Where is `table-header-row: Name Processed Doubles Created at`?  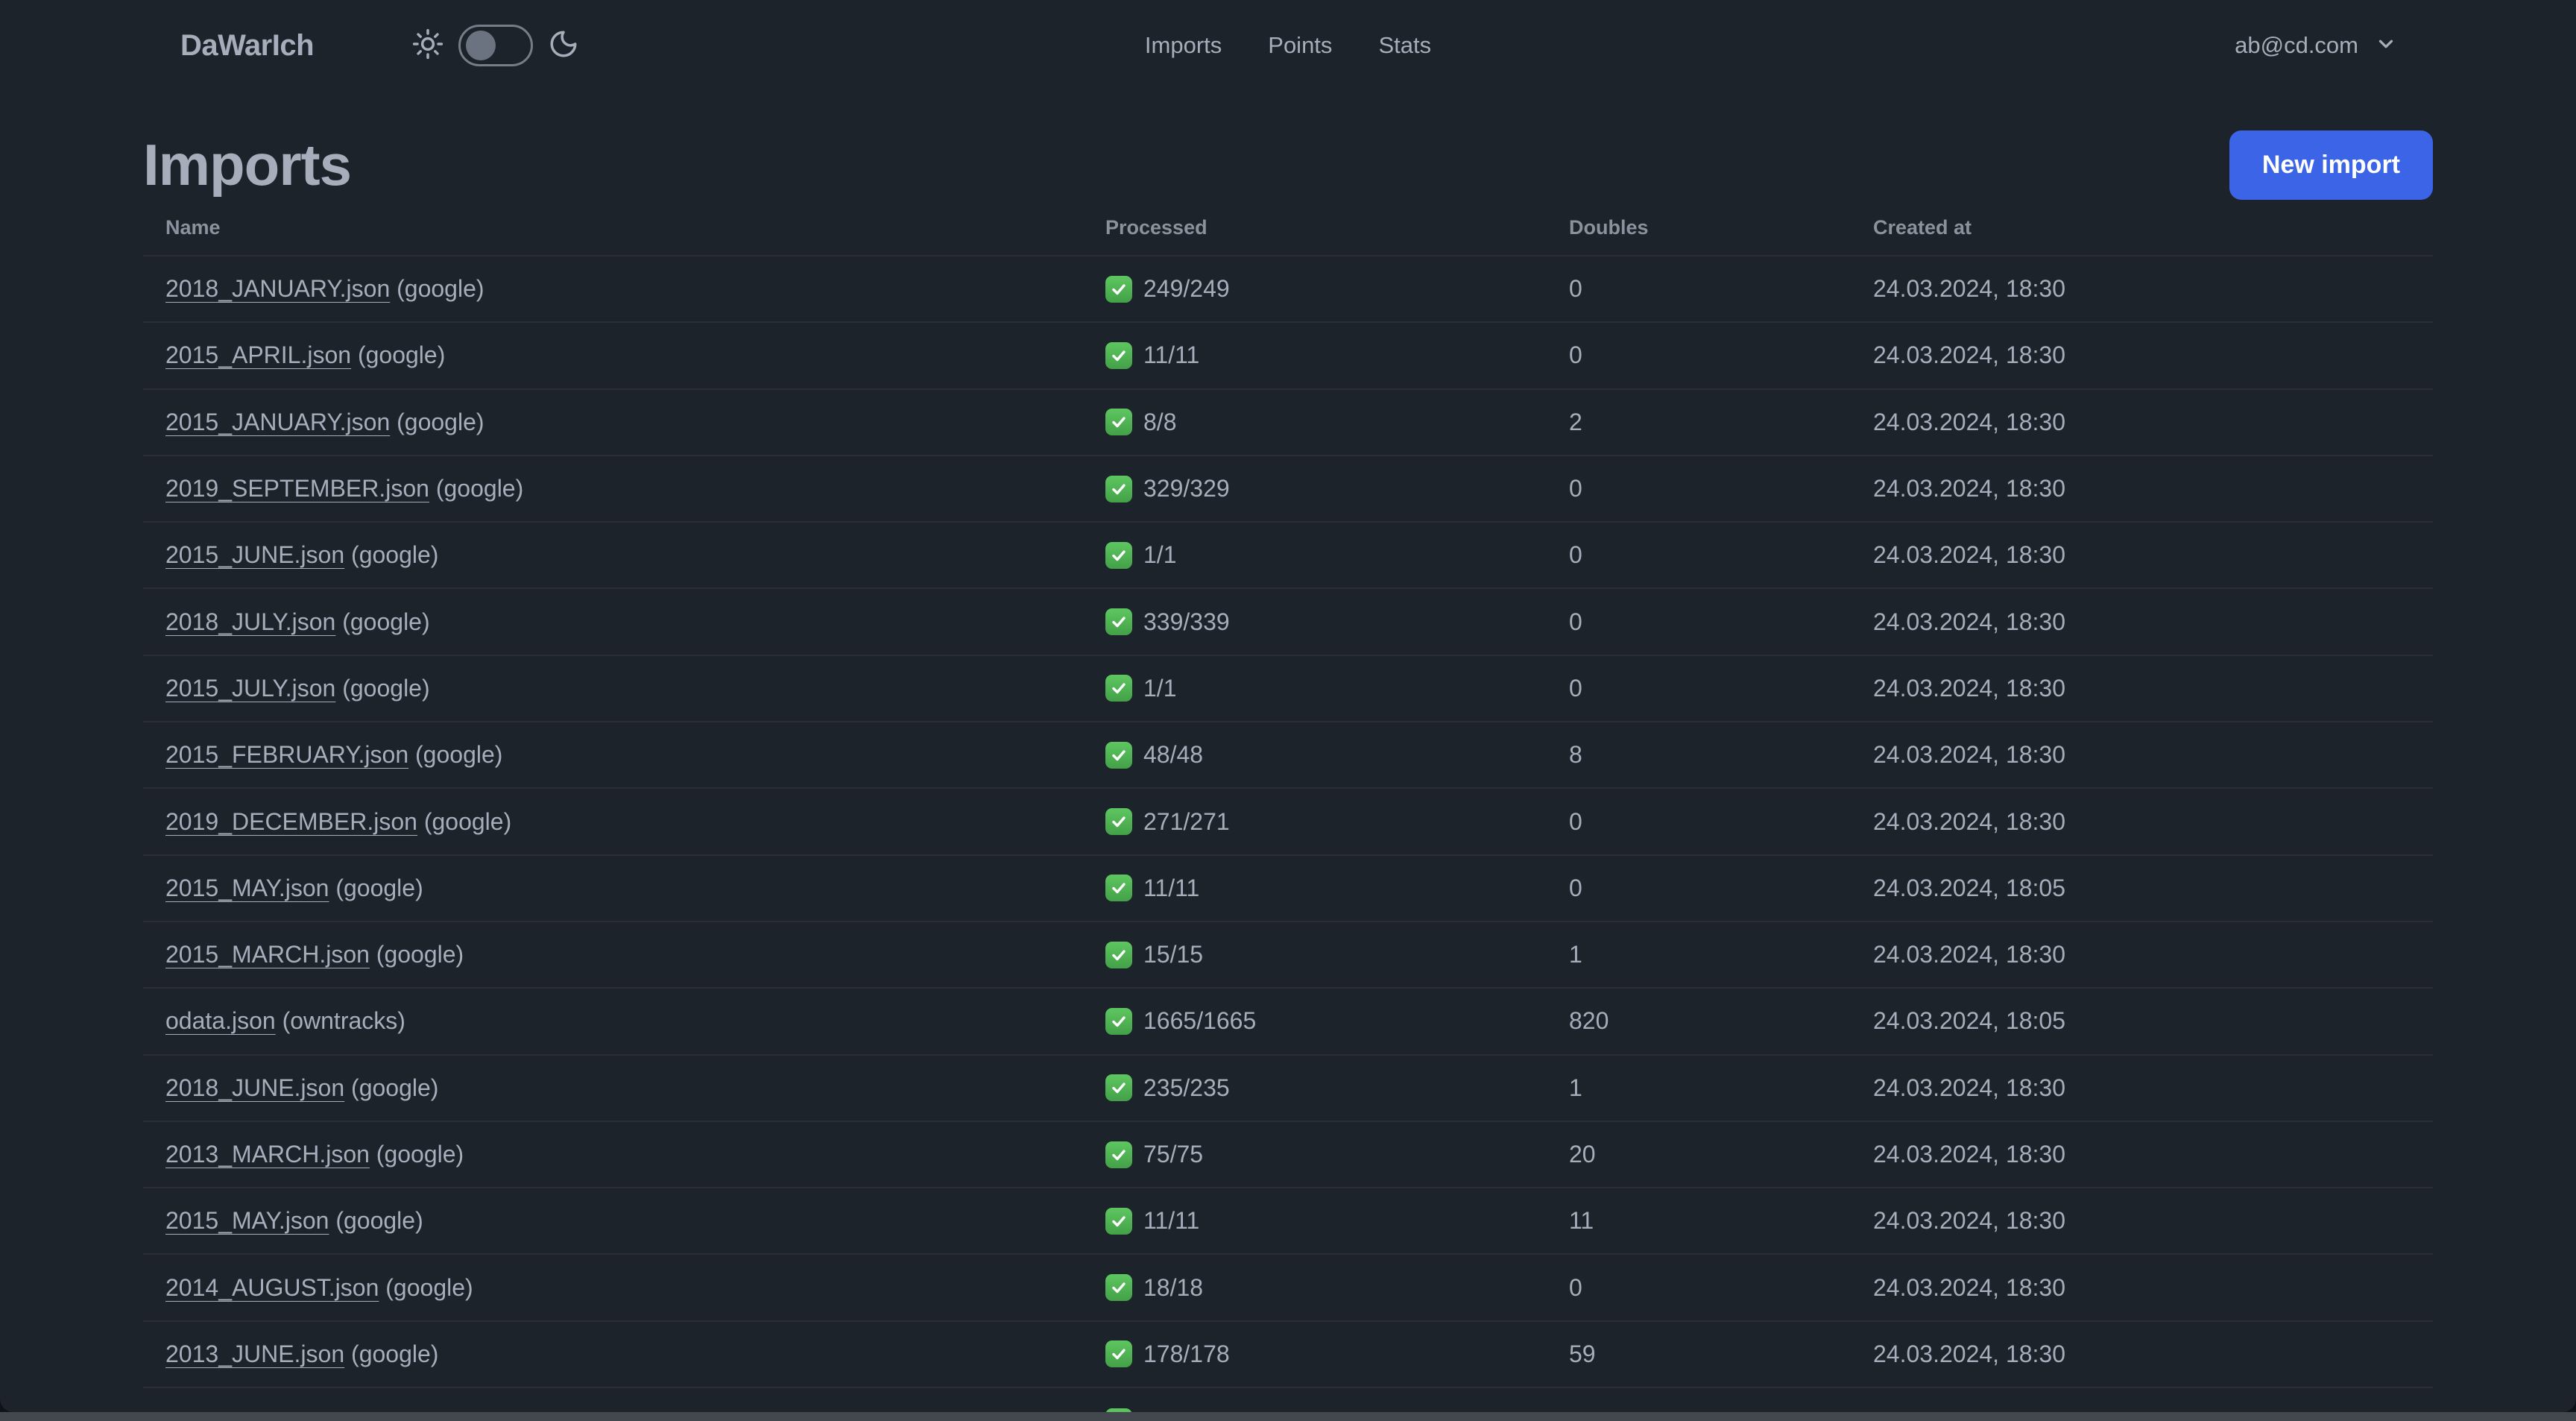
table-header-row: Name Processed Doubles Created at is located at coordinates (1288, 228).